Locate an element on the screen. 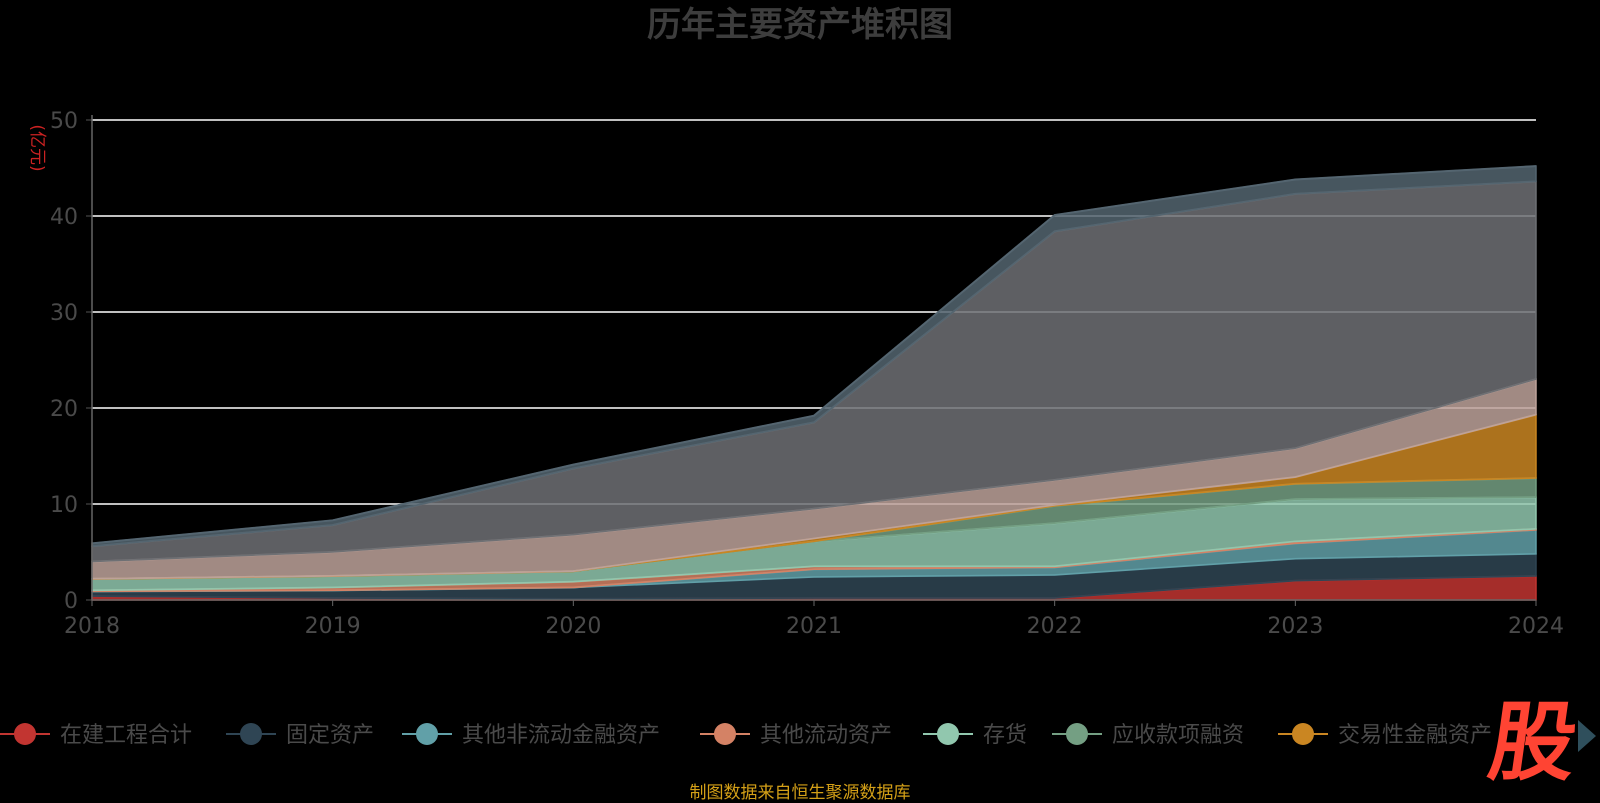 Image resolution: width=1600 pixels, height=803 pixels. y-tick-label: 30 is located at coordinates (64, 313).